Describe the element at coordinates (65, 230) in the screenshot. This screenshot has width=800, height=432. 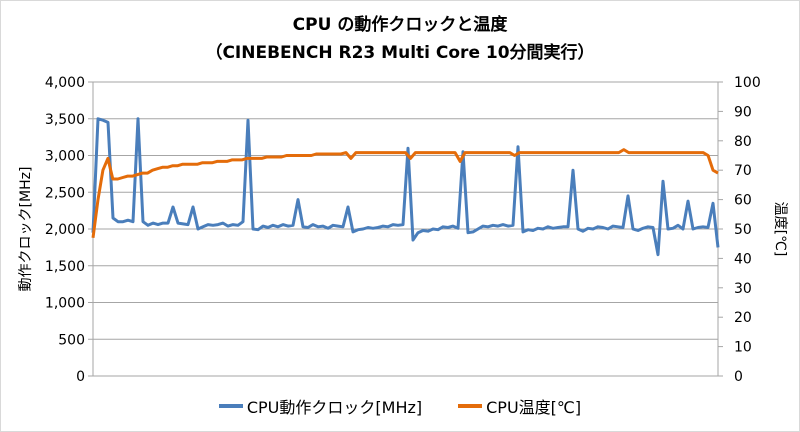
I see `y-tick-label: 2,000` at that location.